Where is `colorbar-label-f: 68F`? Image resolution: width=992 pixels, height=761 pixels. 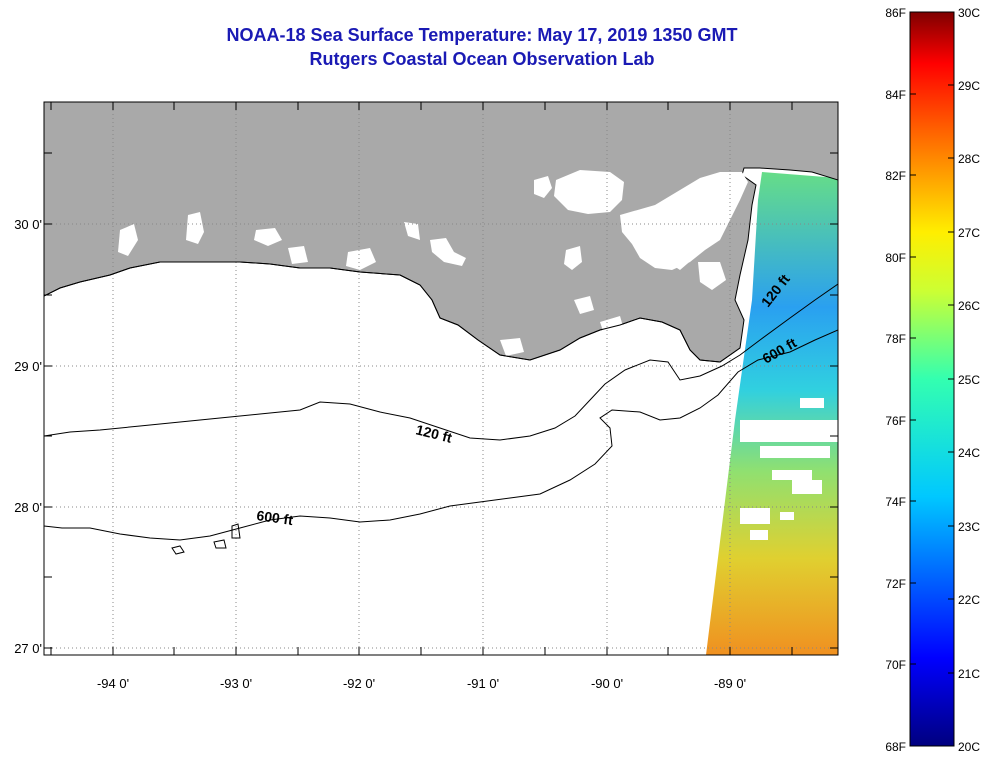
colorbar-label-f: 68F is located at coordinates (895, 747).